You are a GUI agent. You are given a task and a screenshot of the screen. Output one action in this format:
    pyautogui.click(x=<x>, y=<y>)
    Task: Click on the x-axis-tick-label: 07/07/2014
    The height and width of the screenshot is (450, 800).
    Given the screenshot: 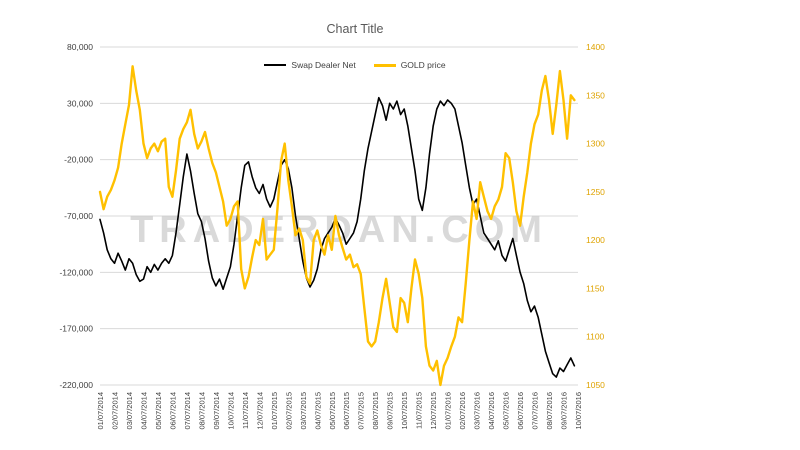 What is the action you would take?
    pyautogui.click(x=187, y=411)
    